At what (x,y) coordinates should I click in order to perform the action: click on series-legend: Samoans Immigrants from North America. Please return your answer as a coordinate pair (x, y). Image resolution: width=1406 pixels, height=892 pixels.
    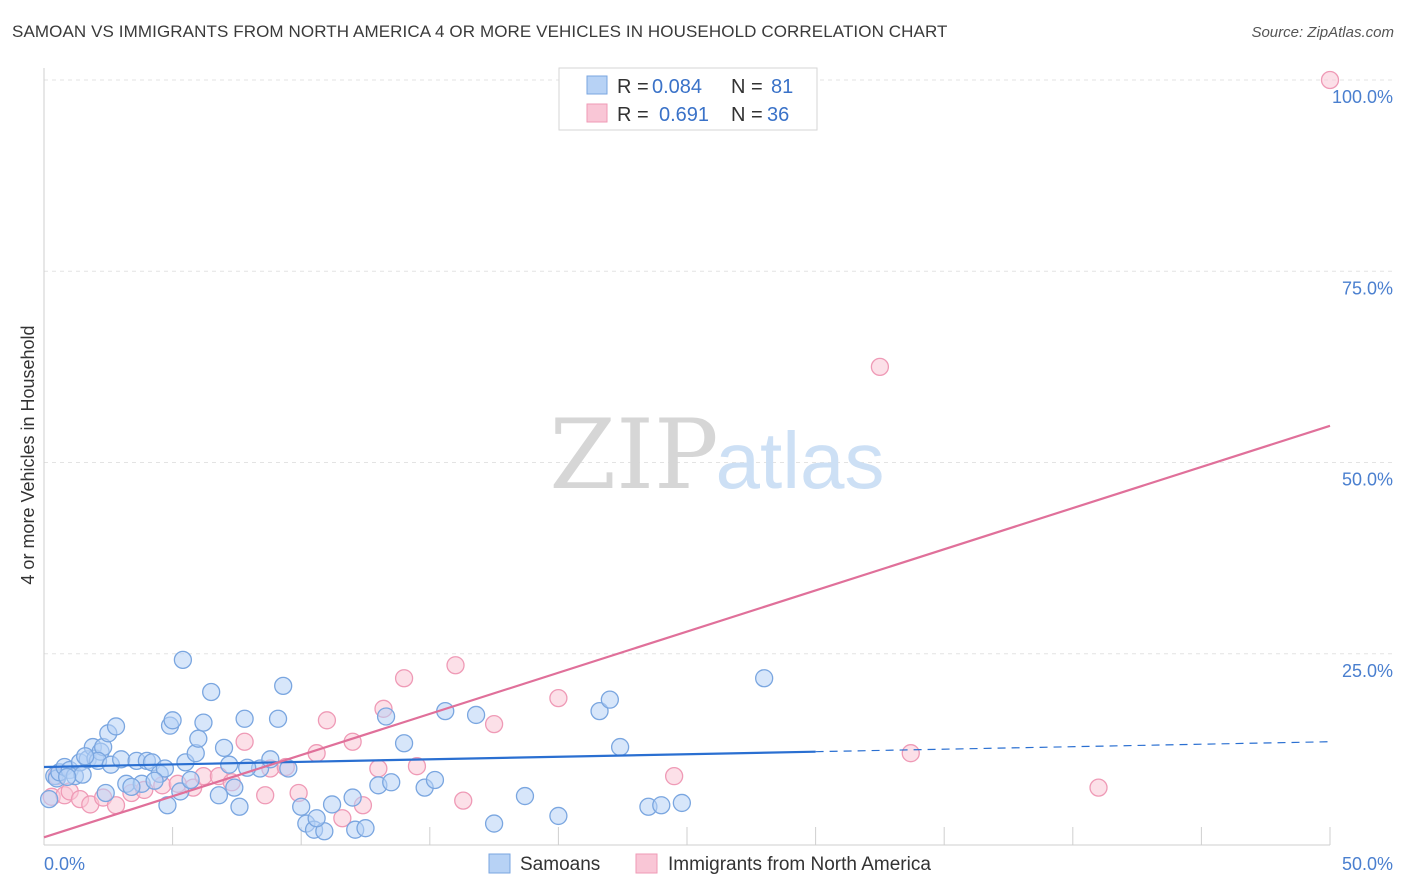
    Looking at the image, I should click on (709, 864).